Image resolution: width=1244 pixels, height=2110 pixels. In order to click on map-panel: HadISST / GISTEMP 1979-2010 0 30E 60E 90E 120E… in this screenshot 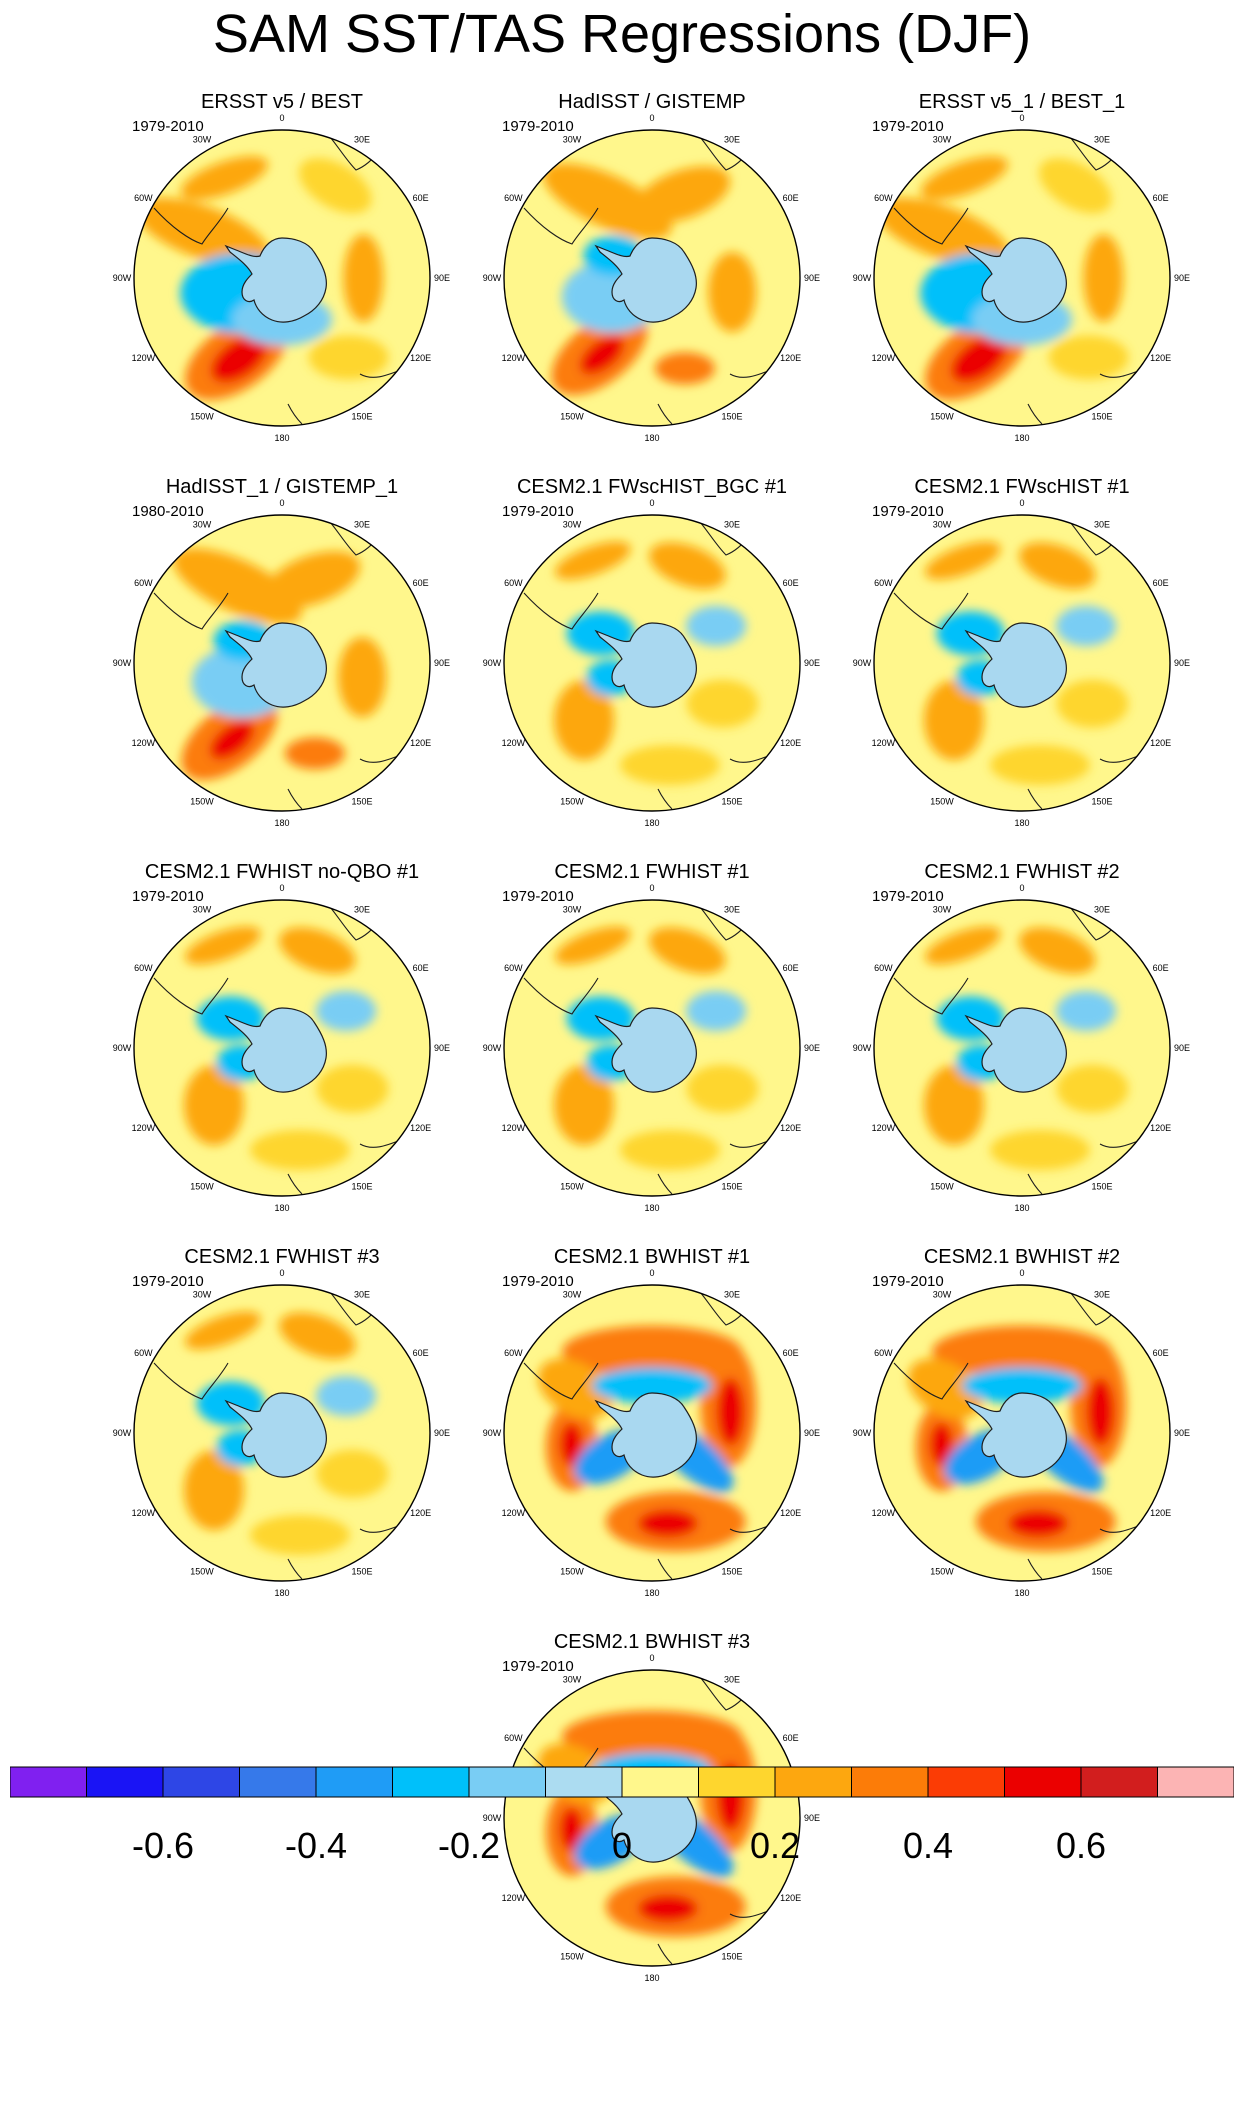, I will do `click(652, 275)`.